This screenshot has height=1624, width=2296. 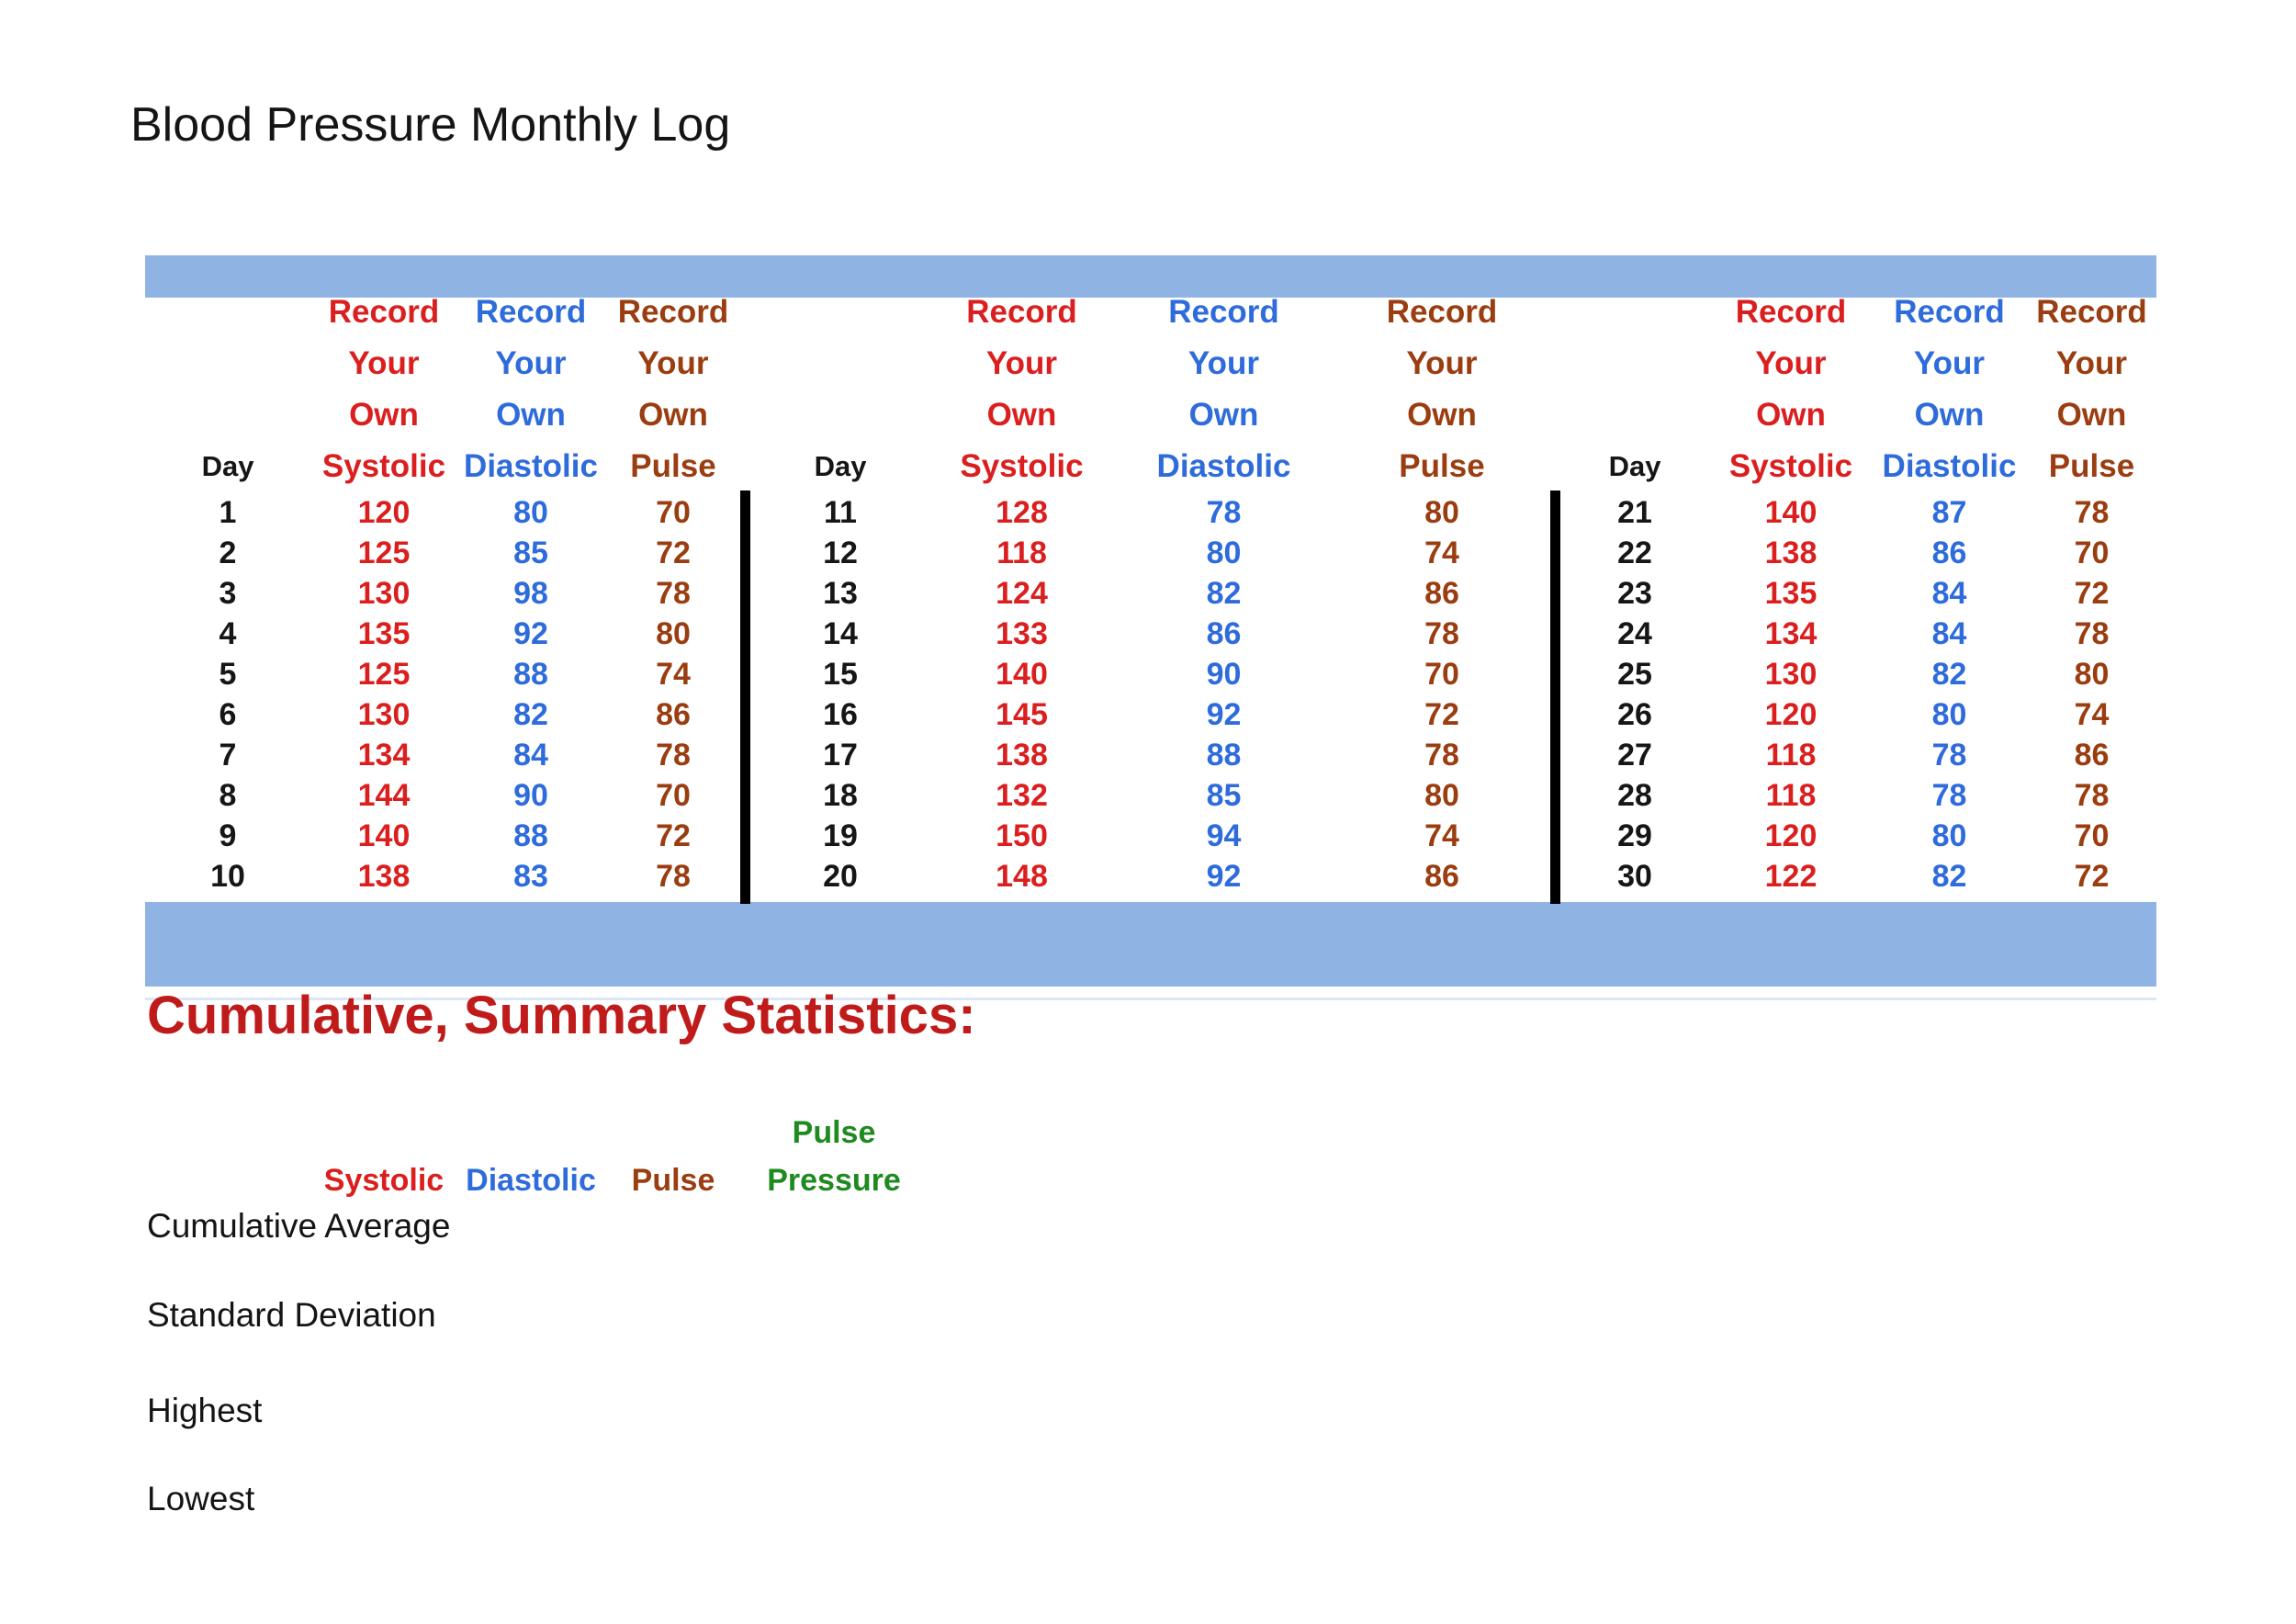 What do you see at coordinates (562, 1015) in the screenshot?
I see `summary-heading: Cumulative, Summary Statistics:` at bounding box center [562, 1015].